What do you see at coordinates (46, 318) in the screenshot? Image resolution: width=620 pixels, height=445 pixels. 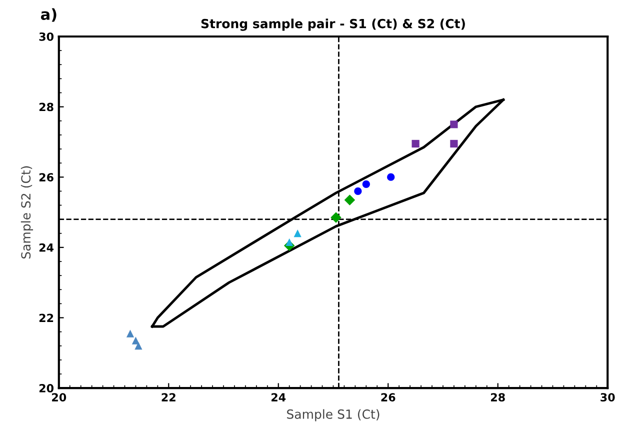 I see `y-tick-label: 22` at bounding box center [46, 318].